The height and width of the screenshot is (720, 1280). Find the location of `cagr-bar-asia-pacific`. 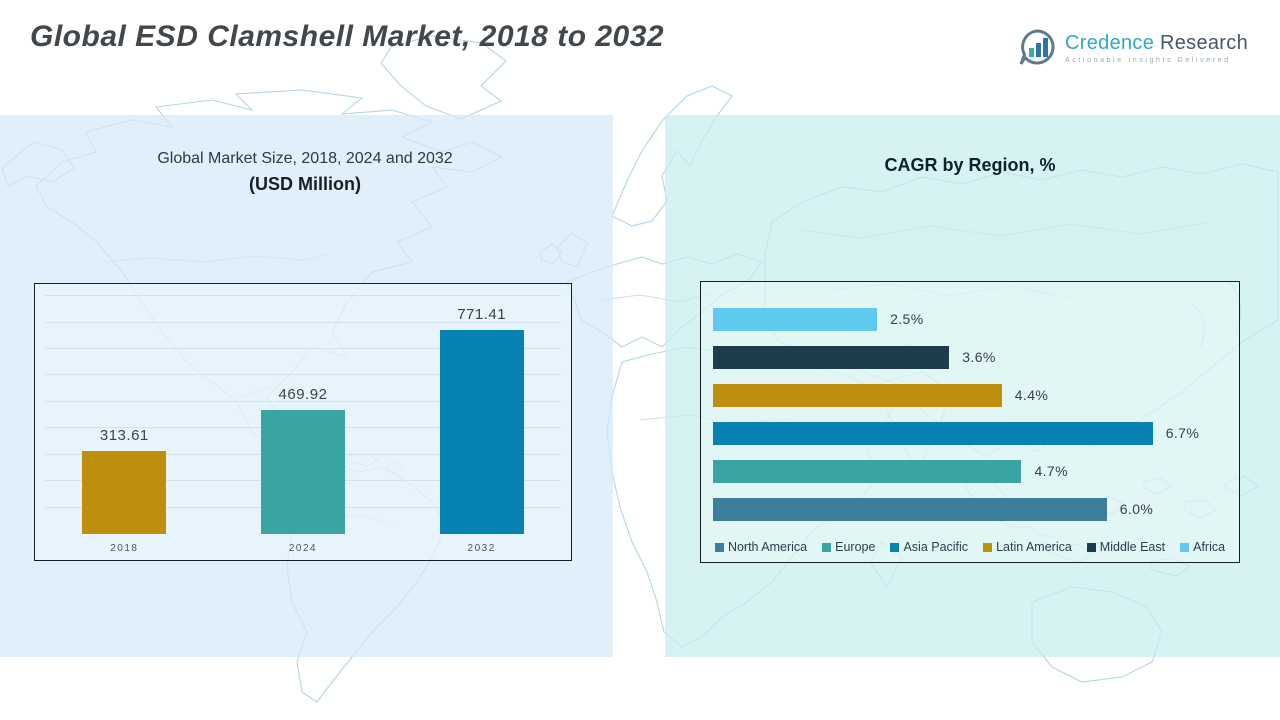

cagr-bar-asia-pacific is located at coordinates (933, 433).